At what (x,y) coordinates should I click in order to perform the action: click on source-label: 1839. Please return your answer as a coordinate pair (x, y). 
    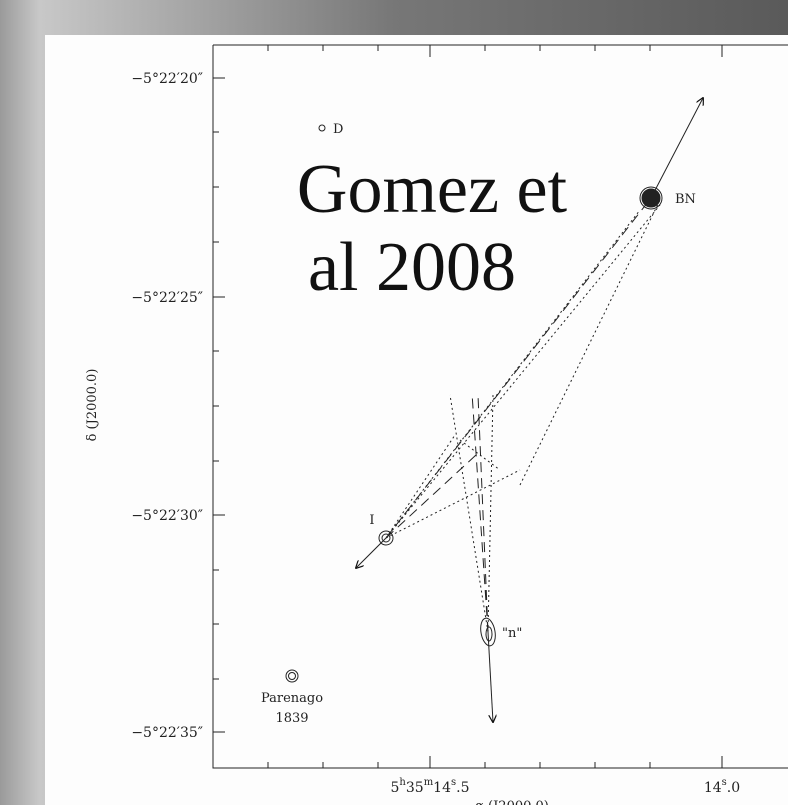
    Looking at the image, I should click on (291, 718).